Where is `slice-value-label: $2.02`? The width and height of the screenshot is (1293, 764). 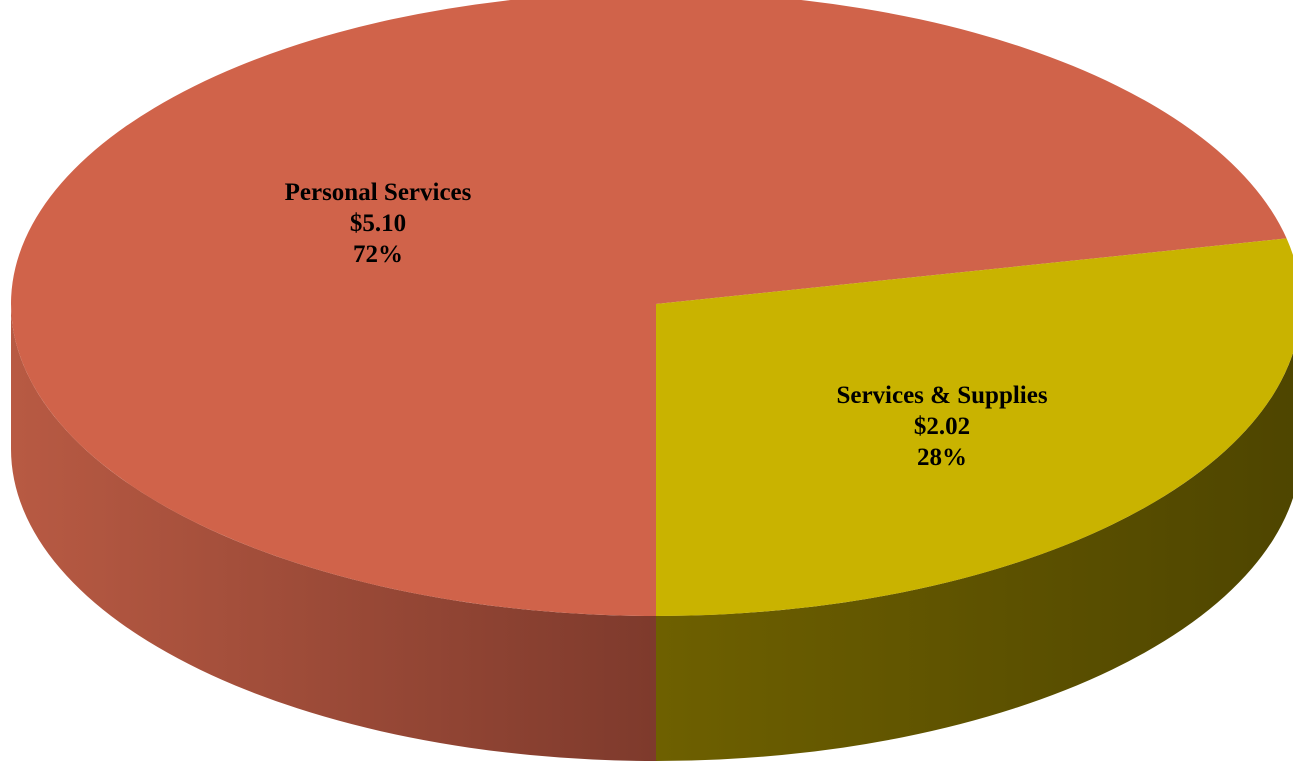 slice-value-label: $2.02 is located at coordinates (941, 426).